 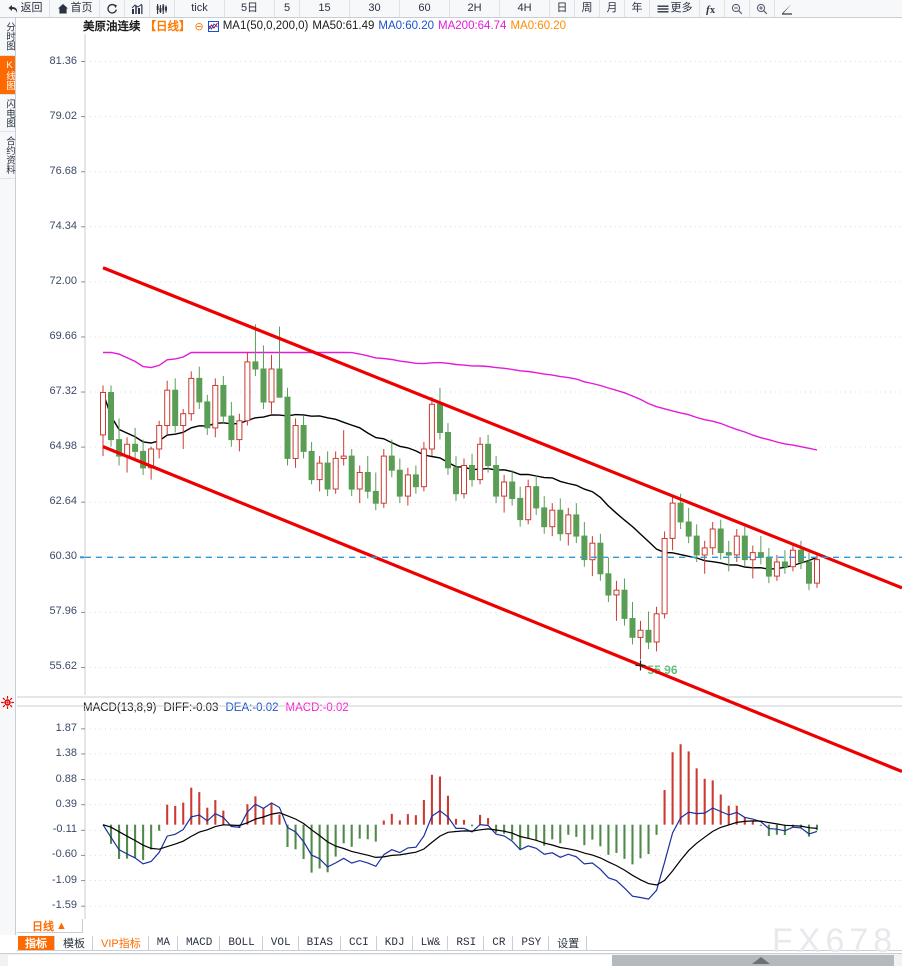 I want to click on toolbar-item-label: tick, so click(x=199, y=8).